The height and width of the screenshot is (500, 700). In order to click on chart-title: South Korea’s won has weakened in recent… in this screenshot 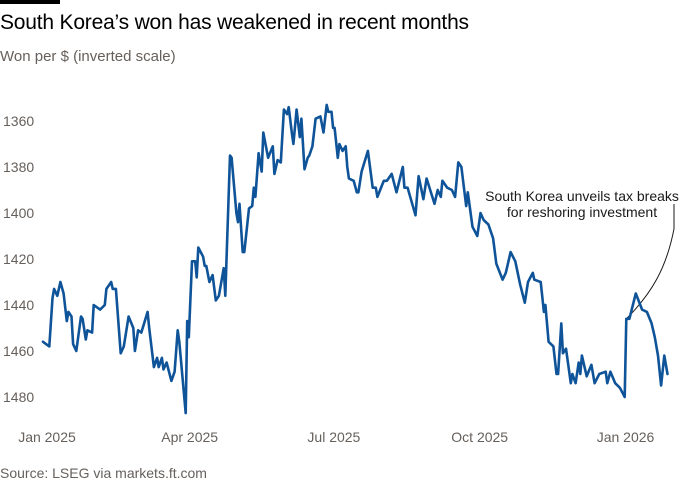, I will do `click(234, 22)`.